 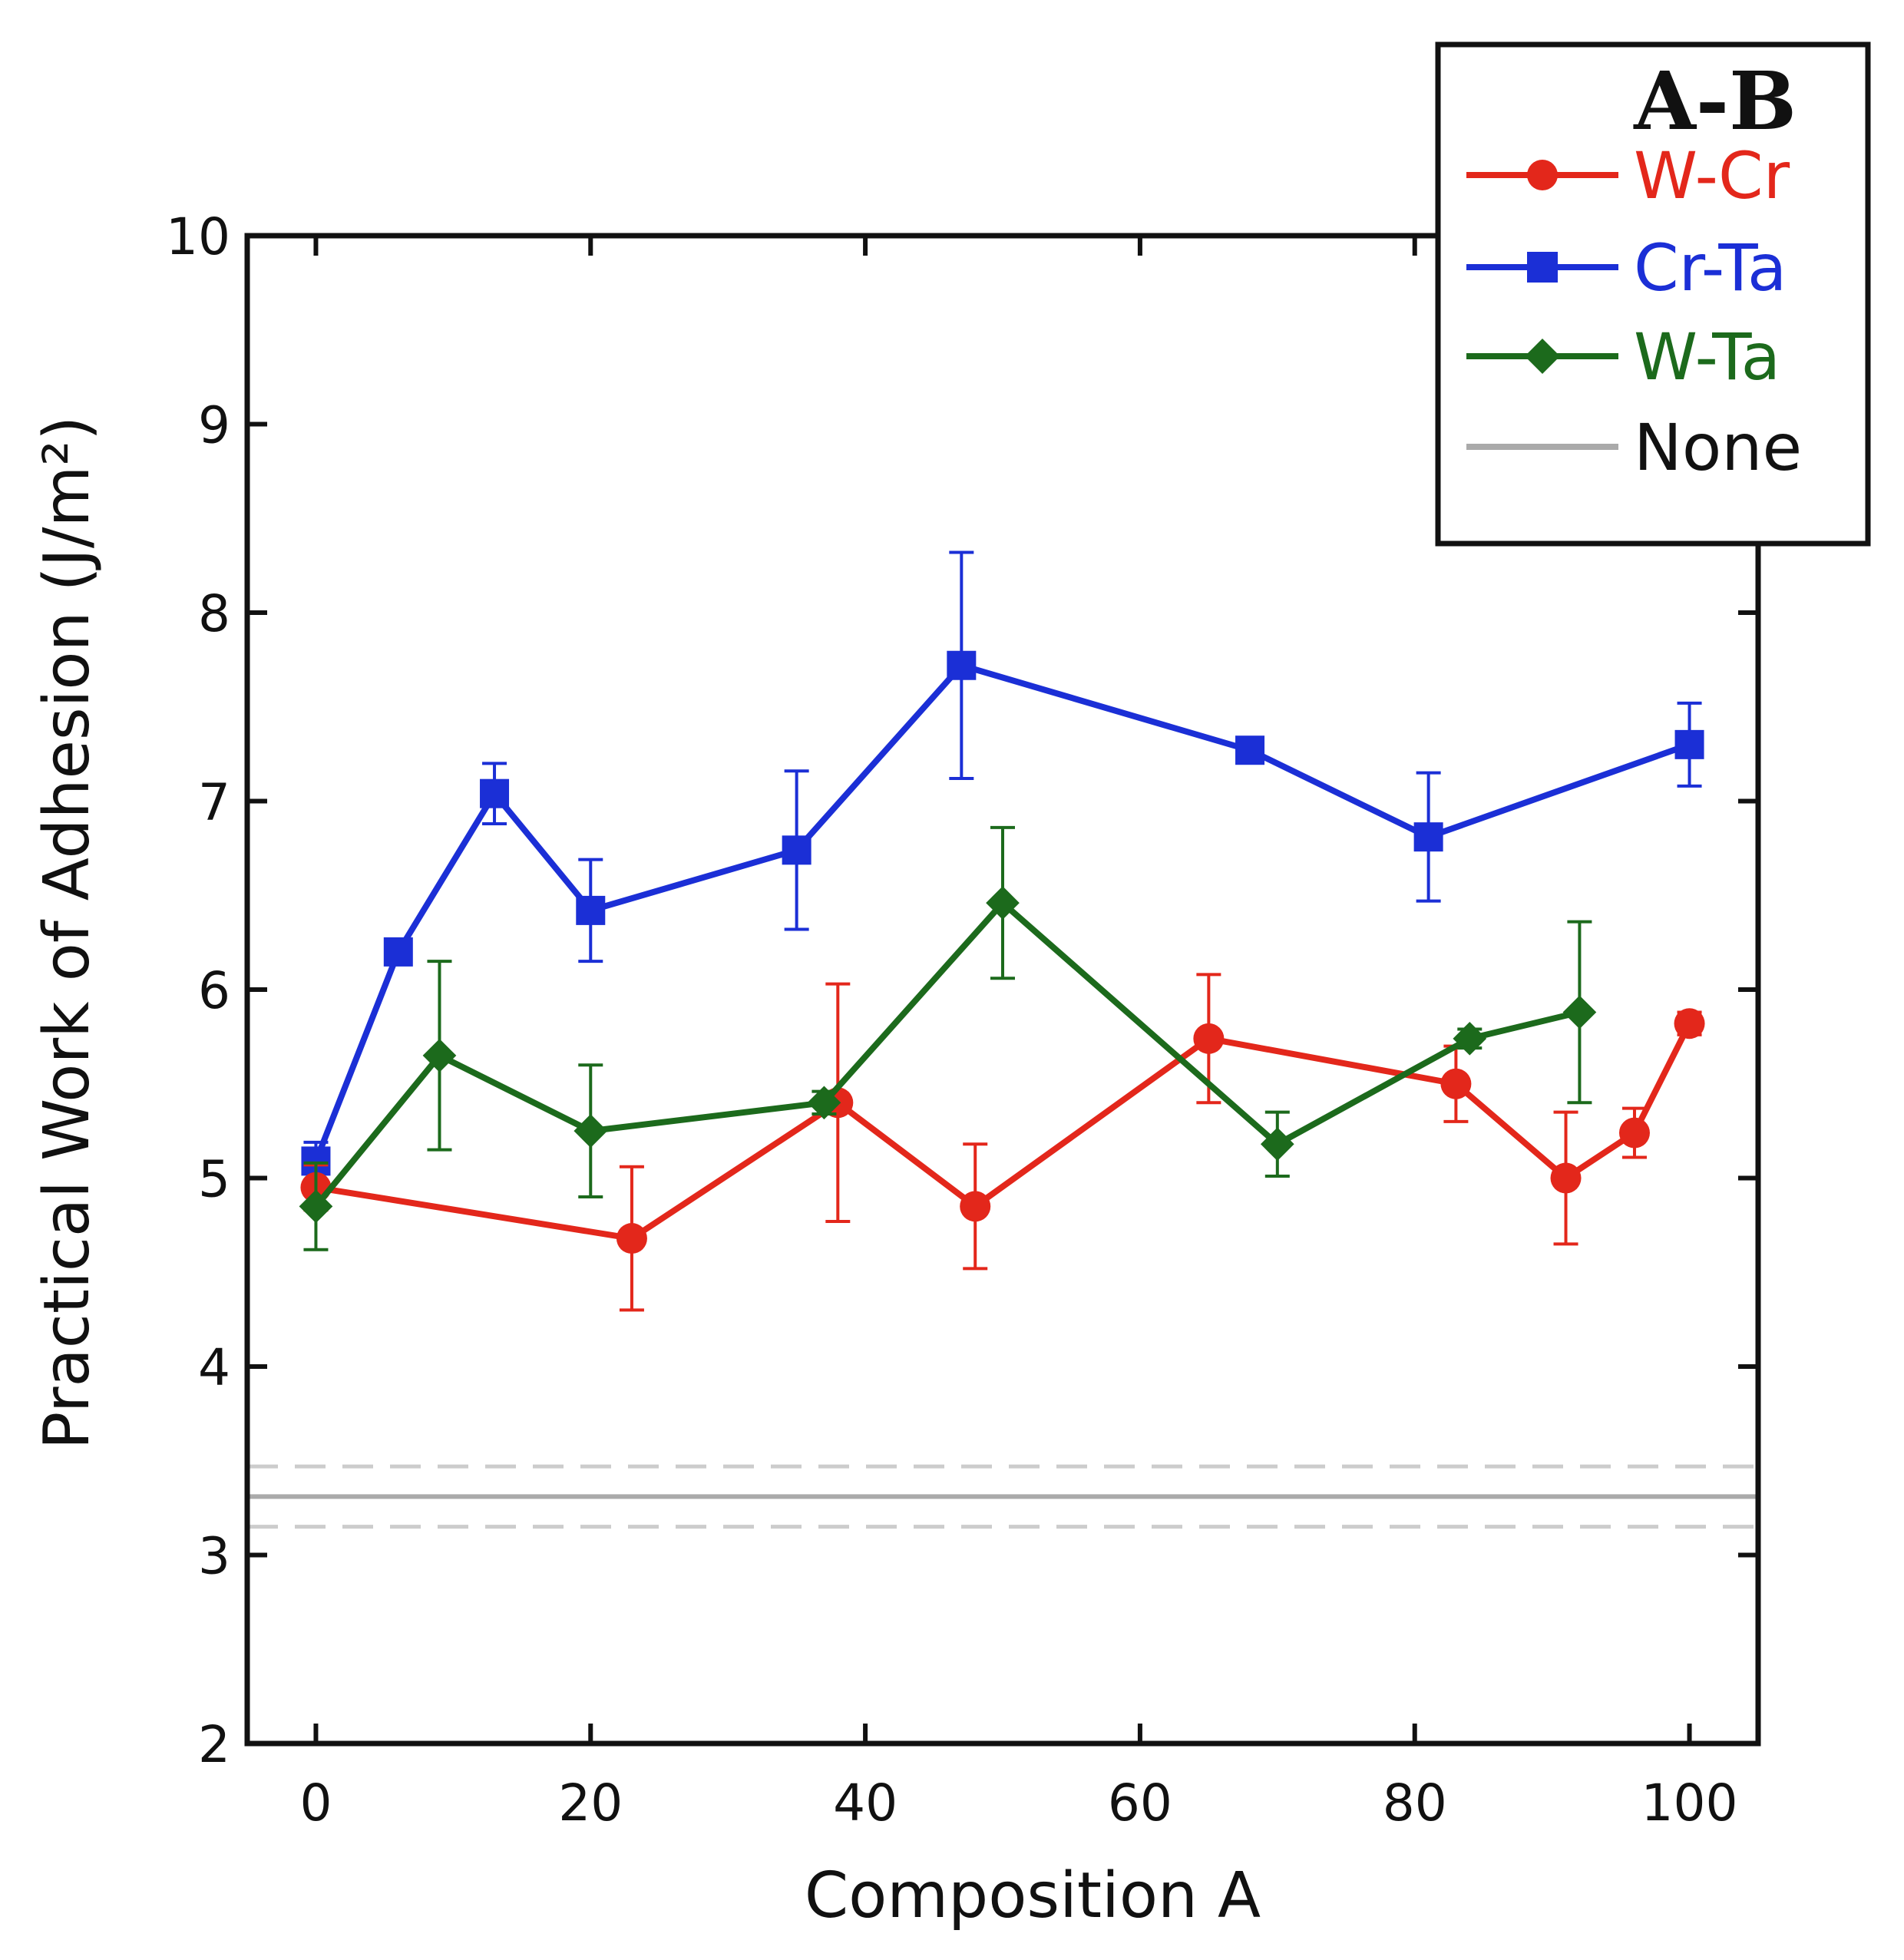 What do you see at coordinates (1712, 175) in the screenshot?
I see `legend-label: W-Cr` at bounding box center [1712, 175].